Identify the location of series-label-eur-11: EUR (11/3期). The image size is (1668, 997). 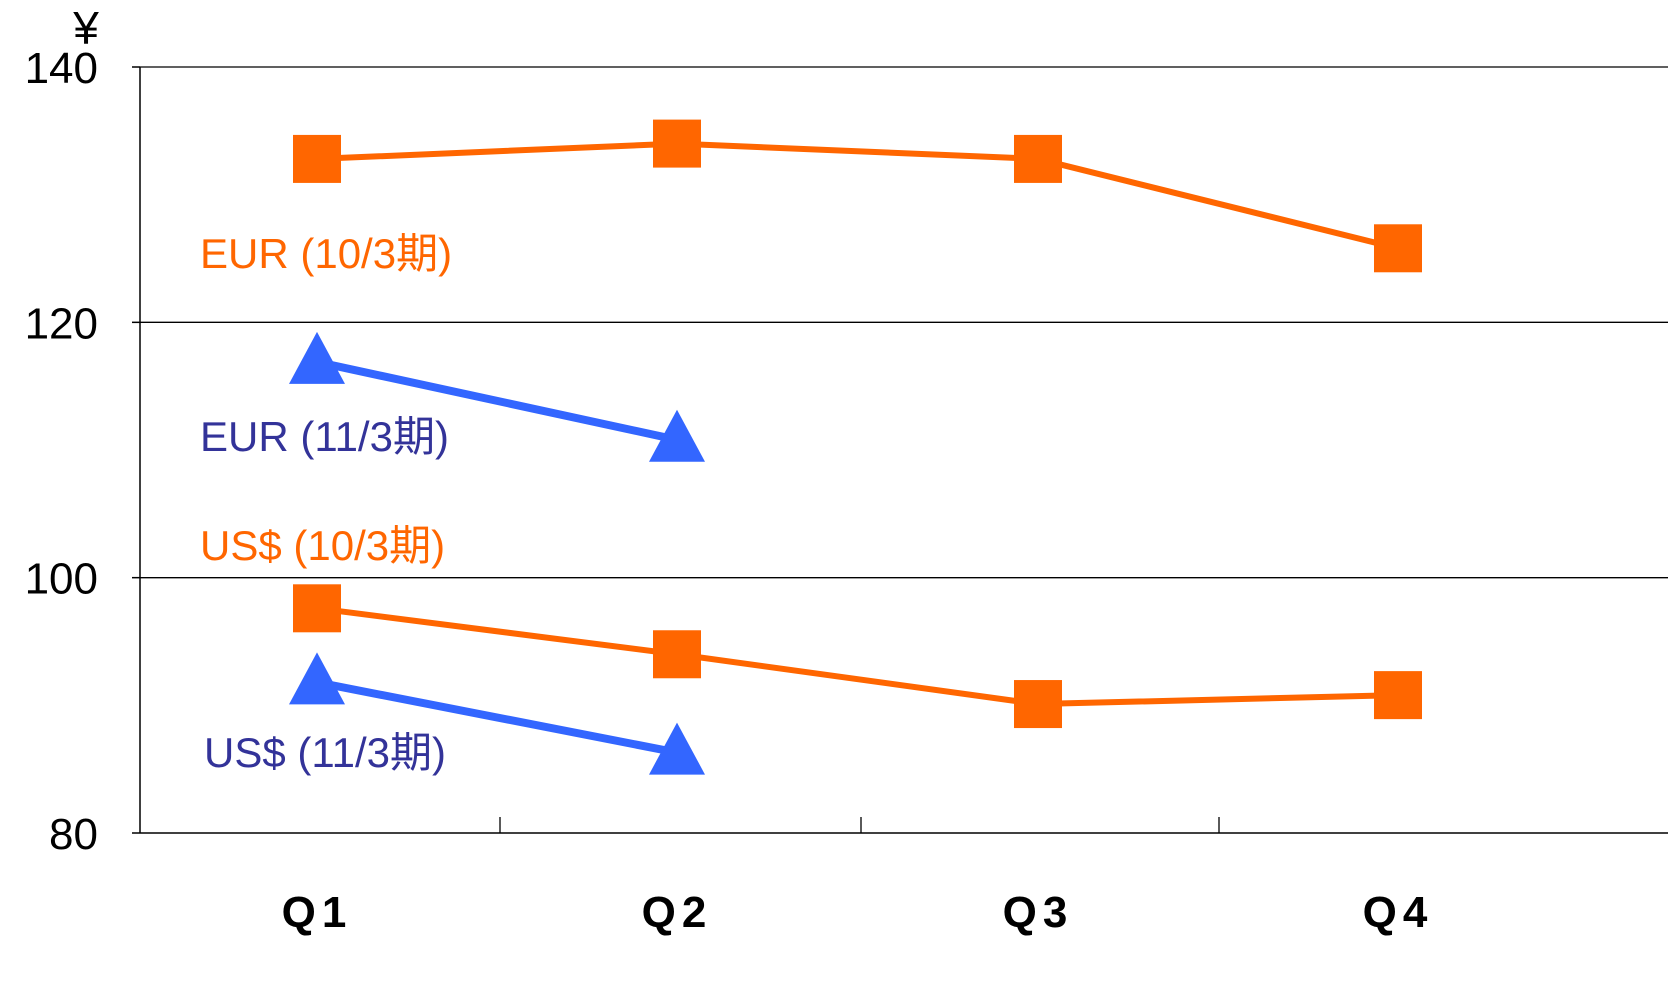
(324, 436).